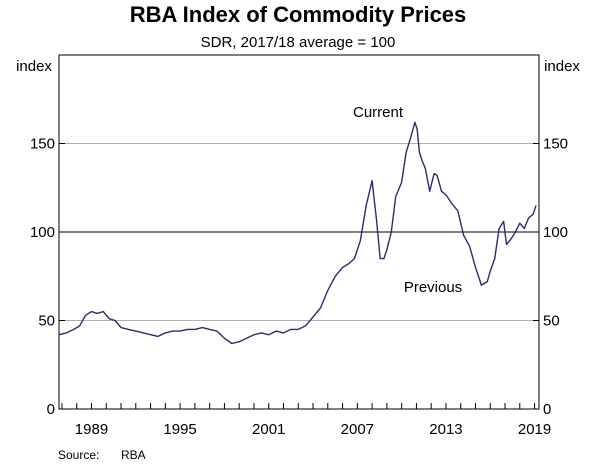 The image size is (597, 465). I want to click on y-ticks-right: 0 50 100 150, so click(550, 277).